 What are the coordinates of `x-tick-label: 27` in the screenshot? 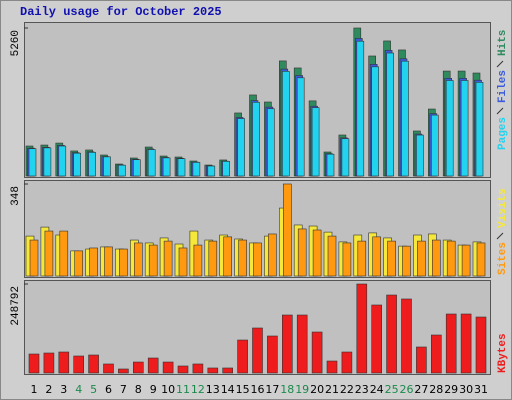 It's located at (421, 389).